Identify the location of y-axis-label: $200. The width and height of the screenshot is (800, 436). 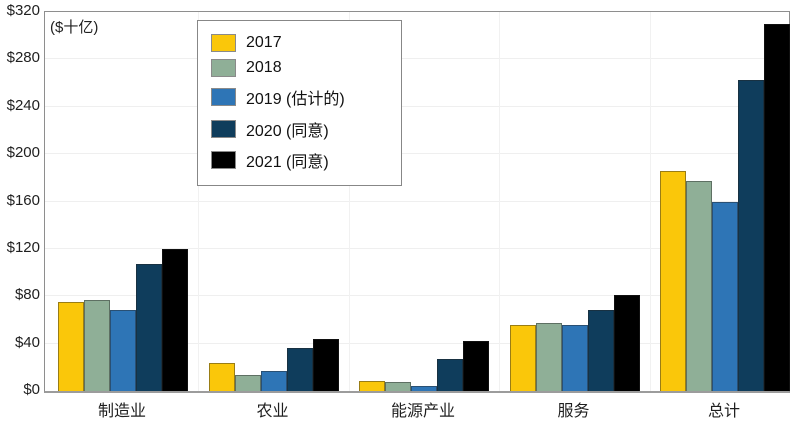
(23, 153).